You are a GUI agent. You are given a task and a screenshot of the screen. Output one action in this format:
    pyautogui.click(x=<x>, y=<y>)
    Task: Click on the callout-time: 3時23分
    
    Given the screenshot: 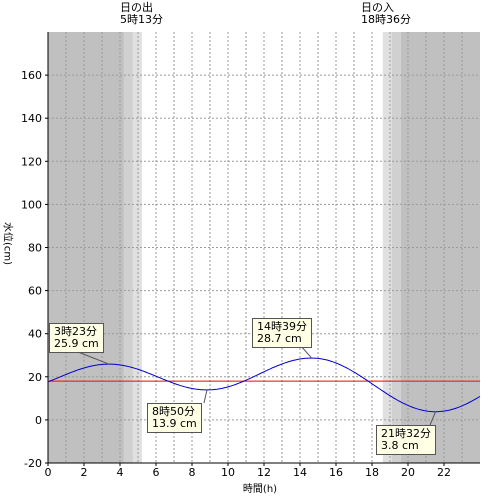 What is the action you would take?
    pyautogui.click(x=75, y=331)
    